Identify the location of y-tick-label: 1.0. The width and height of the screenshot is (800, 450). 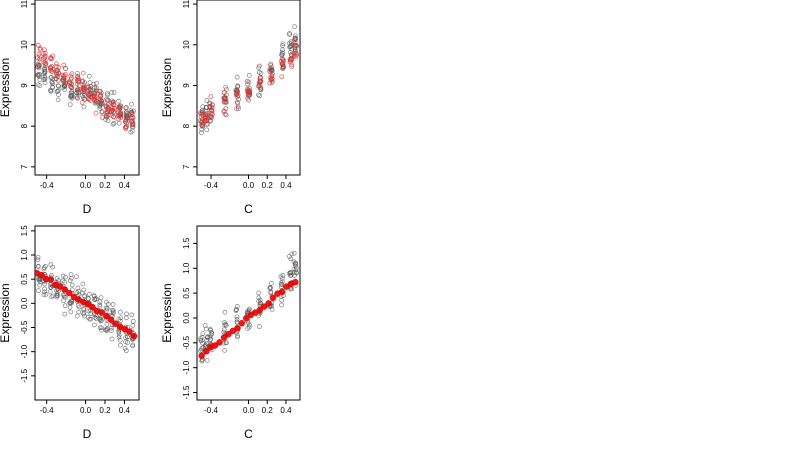
(24, 255).